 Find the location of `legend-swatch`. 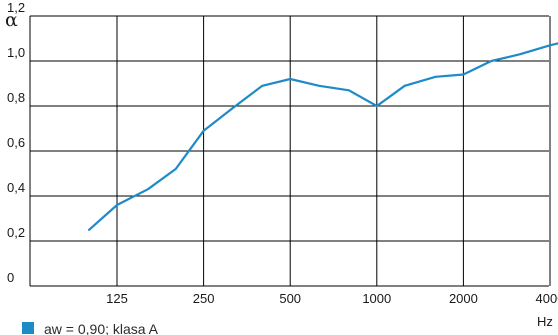

legend-swatch is located at coordinates (28, 328).